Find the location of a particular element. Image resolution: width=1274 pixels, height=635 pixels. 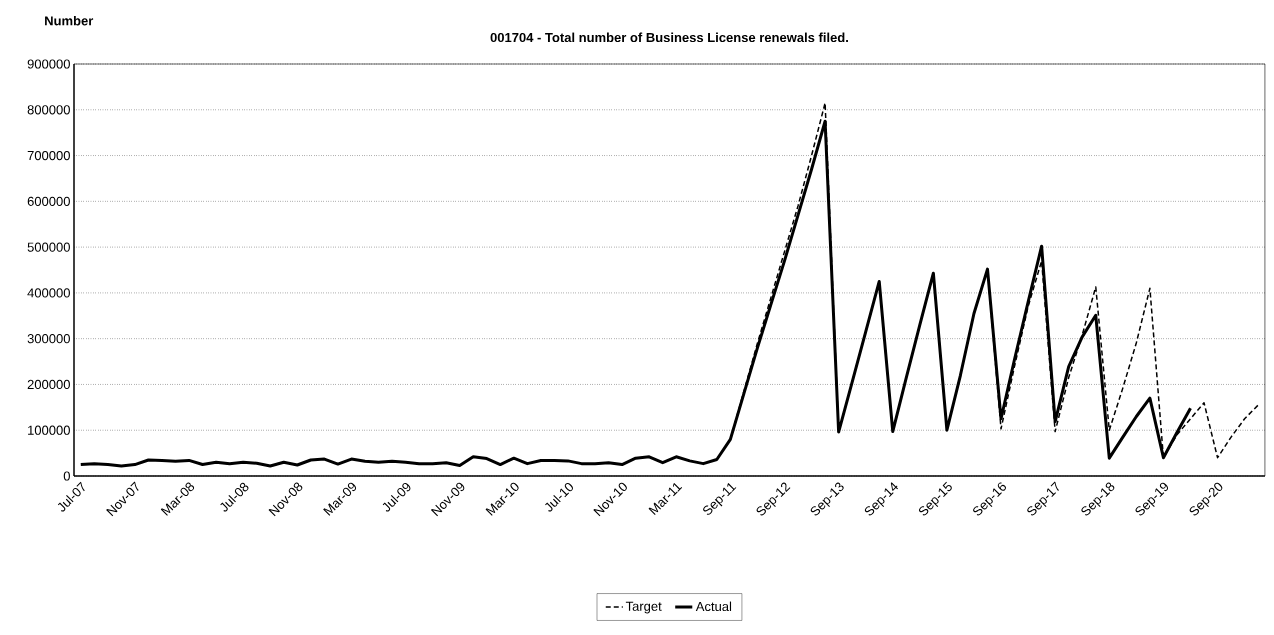

y-tick-label: 500000 is located at coordinates (48, 247).